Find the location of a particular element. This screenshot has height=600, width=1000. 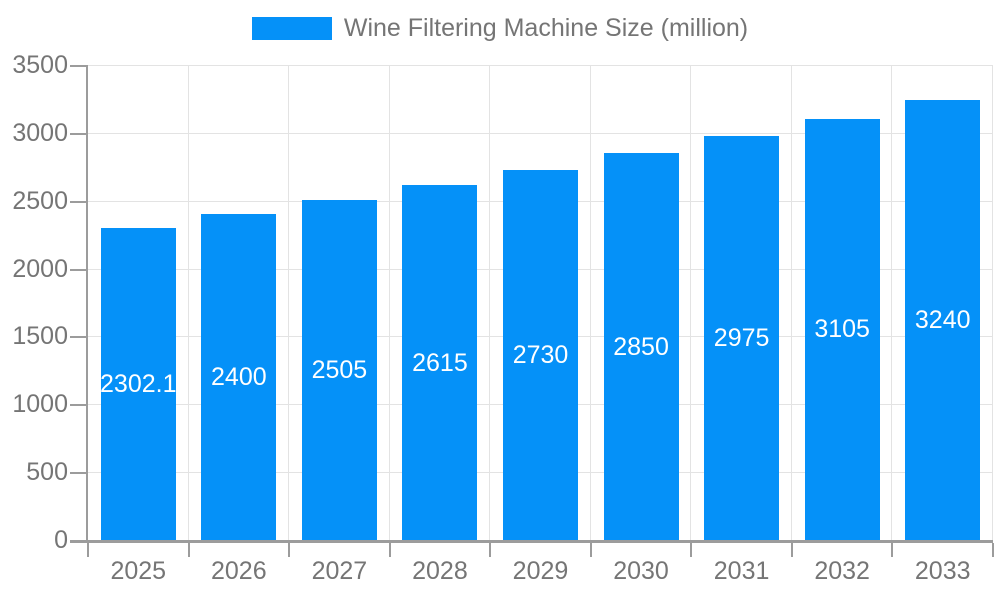

bar-value-label: 3105 is located at coordinates (842, 329).